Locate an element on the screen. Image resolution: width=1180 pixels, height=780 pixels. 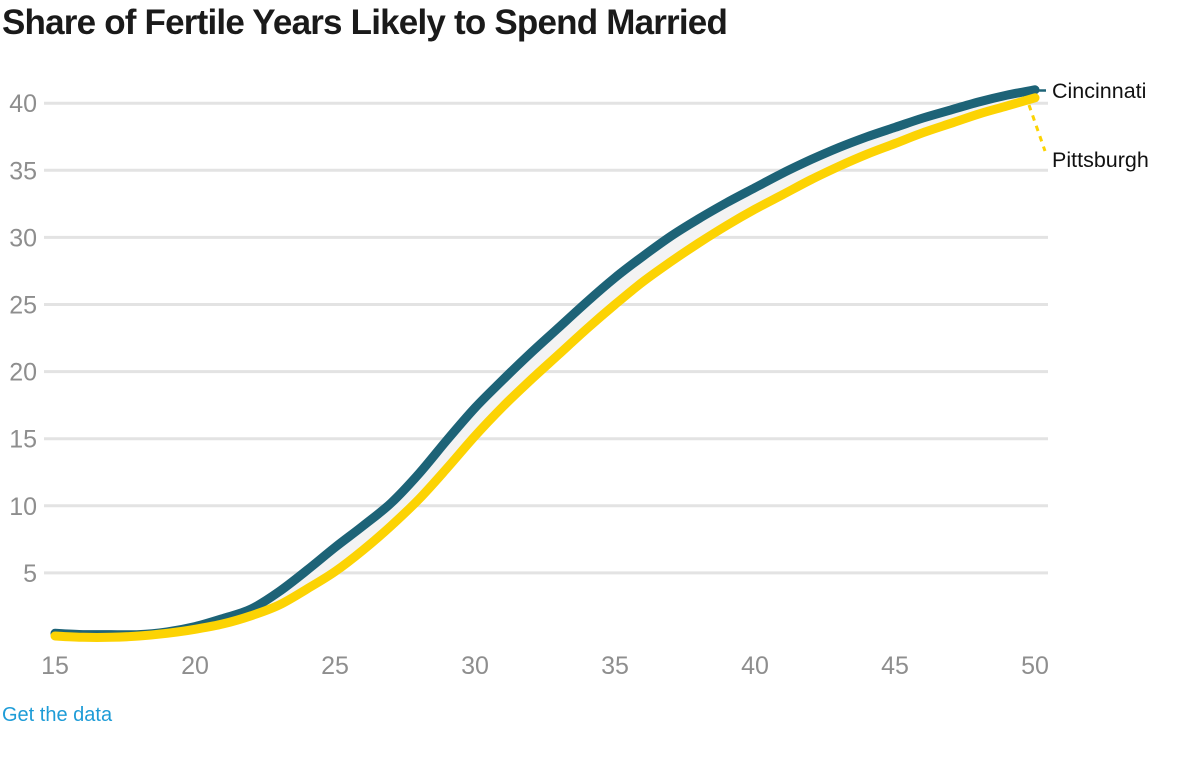
y-tick-label: 15 is located at coordinates (23, 440).